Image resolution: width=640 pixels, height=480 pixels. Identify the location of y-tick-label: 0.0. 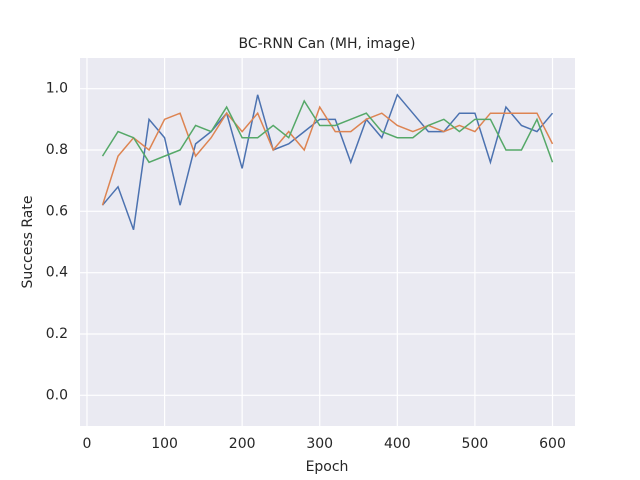
(57, 395).